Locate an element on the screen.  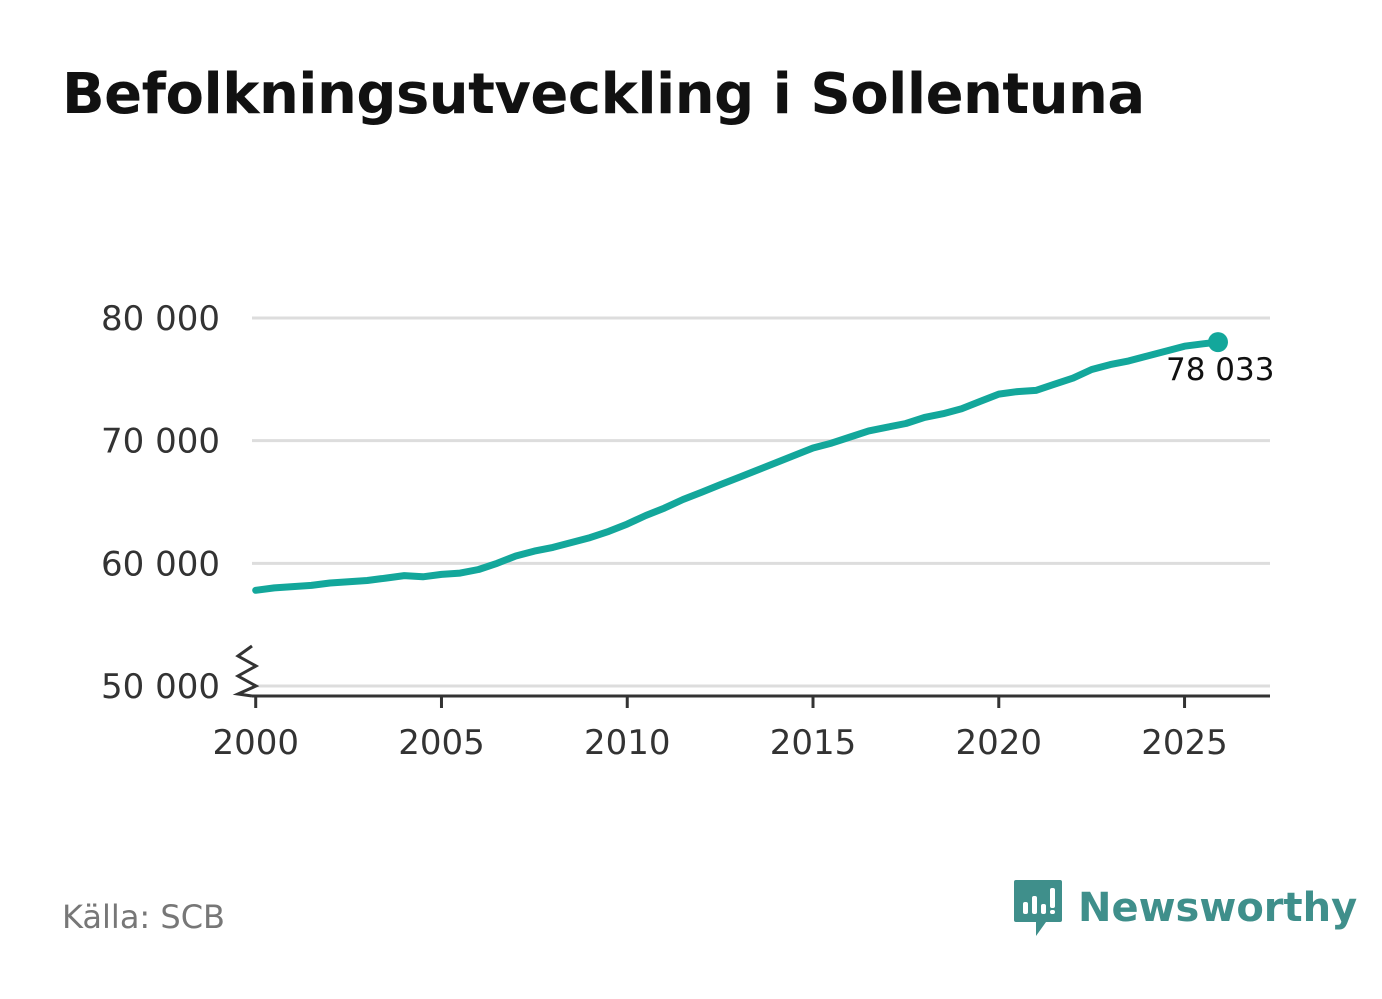
y-tick-label: 80 000 is located at coordinates (160, 319).